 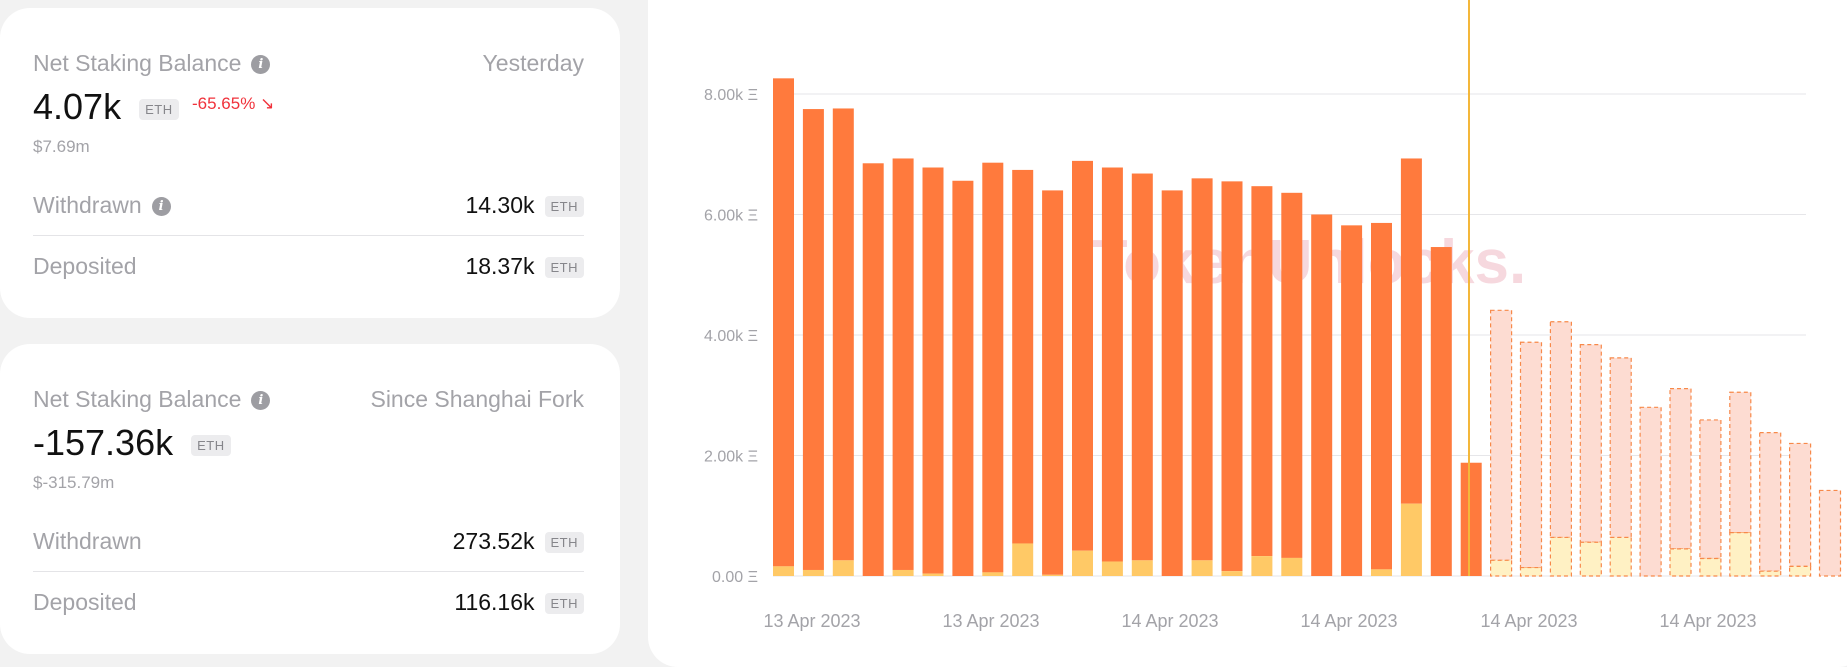 I want to click on y-tick-label: 0.00 Ξ, so click(x=735, y=577).